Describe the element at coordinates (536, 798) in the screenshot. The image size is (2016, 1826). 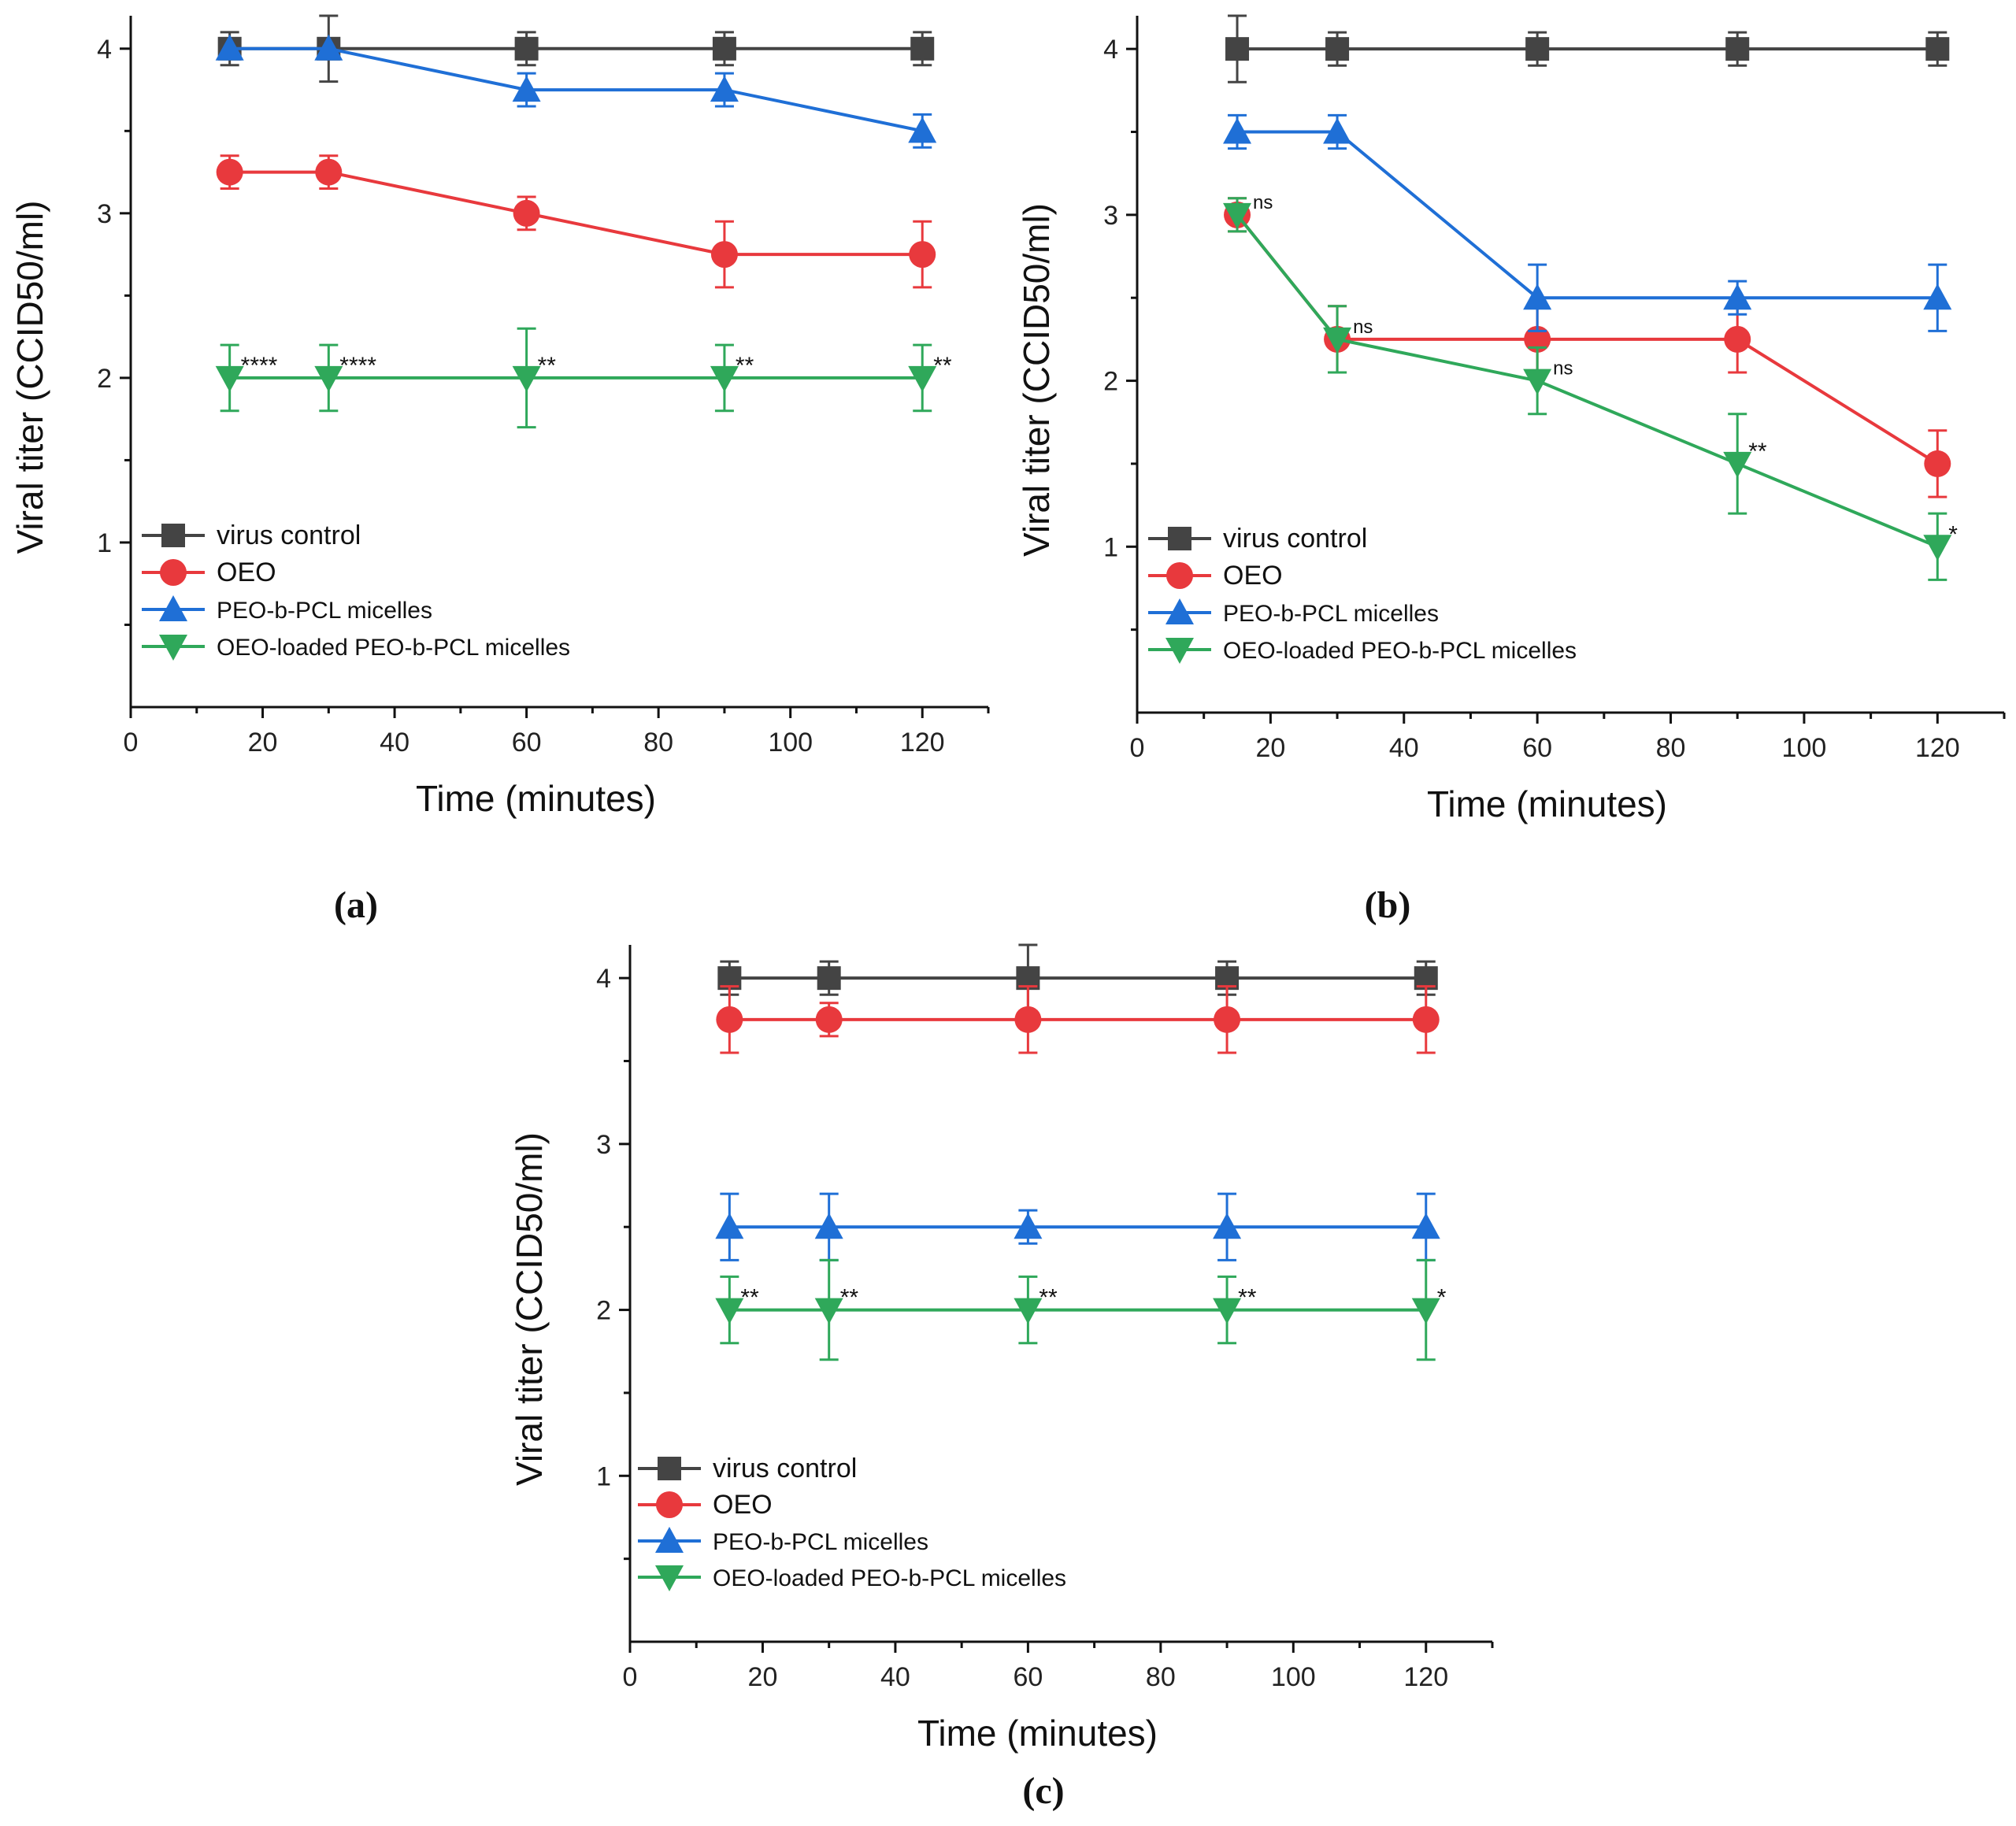
I see `x-axis-title: Time (minutes)` at that location.